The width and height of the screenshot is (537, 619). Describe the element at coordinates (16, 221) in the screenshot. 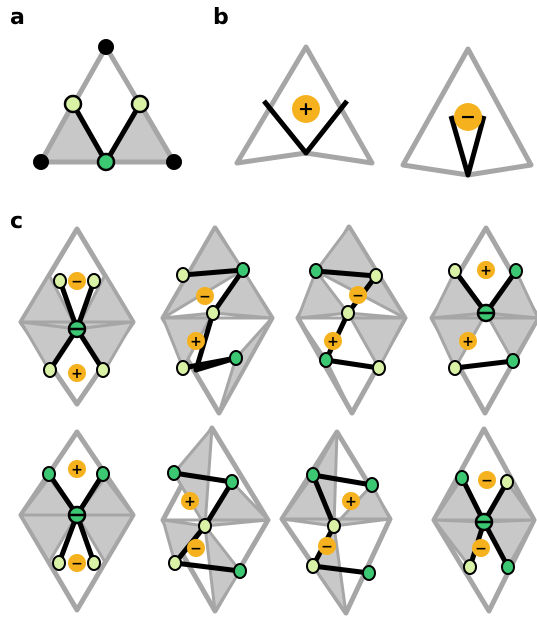

I see `panel-label-c: c` at that location.